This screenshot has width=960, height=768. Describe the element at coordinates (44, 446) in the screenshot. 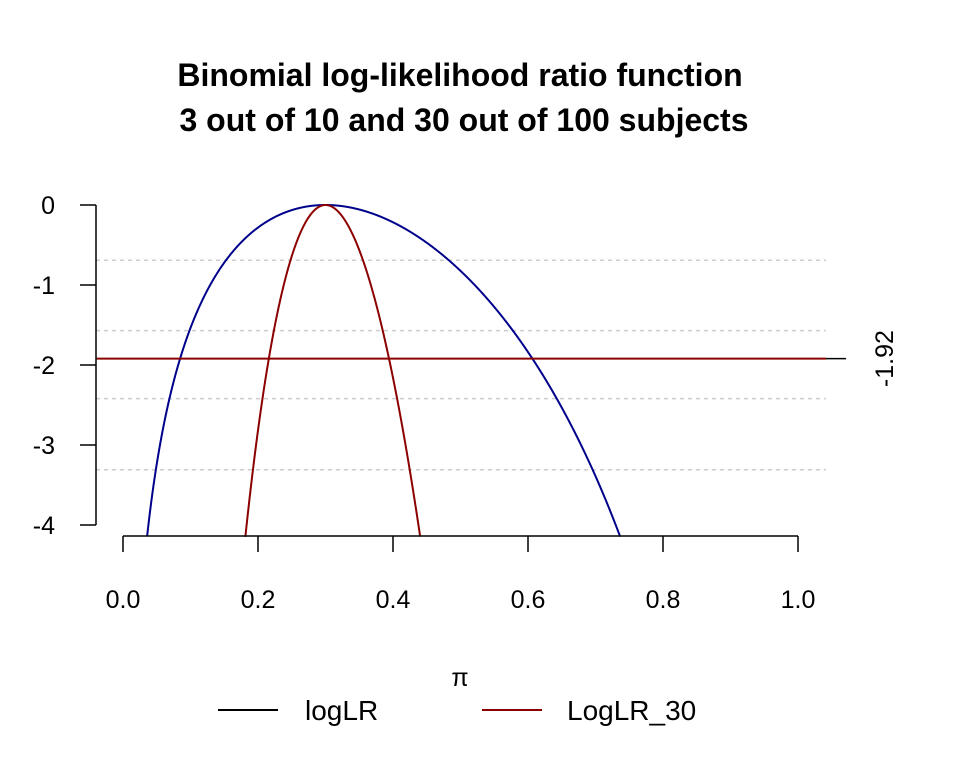

I see `y-tick-label-4: -3` at that location.